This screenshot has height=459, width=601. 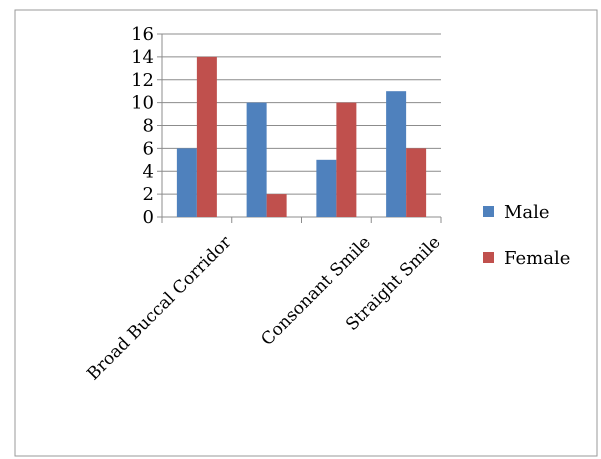 What do you see at coordinates (142, 103) in the screenshot?
I see `y-tick-label: 10` at bounding box center [142, 103].